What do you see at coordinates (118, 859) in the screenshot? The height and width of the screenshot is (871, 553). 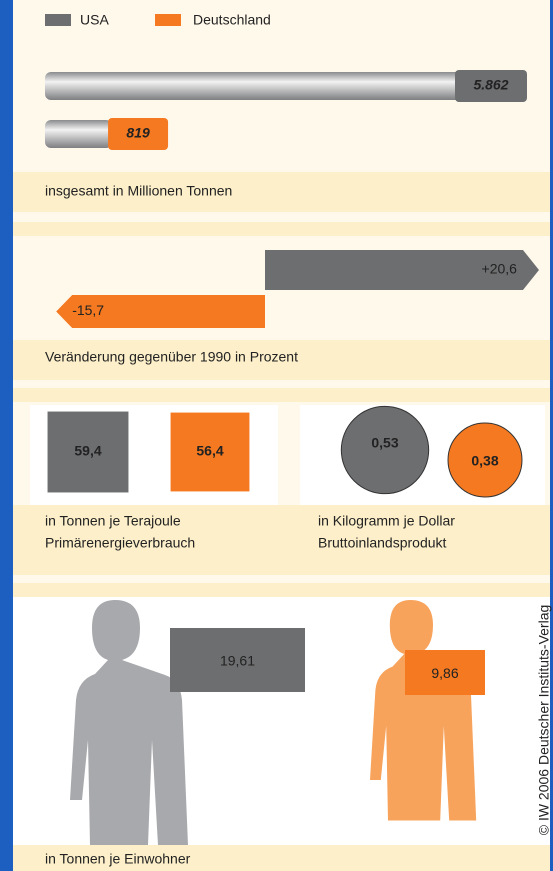 I see `caption: in Tonnen je Einwohner` at bounding box center [118, 859].